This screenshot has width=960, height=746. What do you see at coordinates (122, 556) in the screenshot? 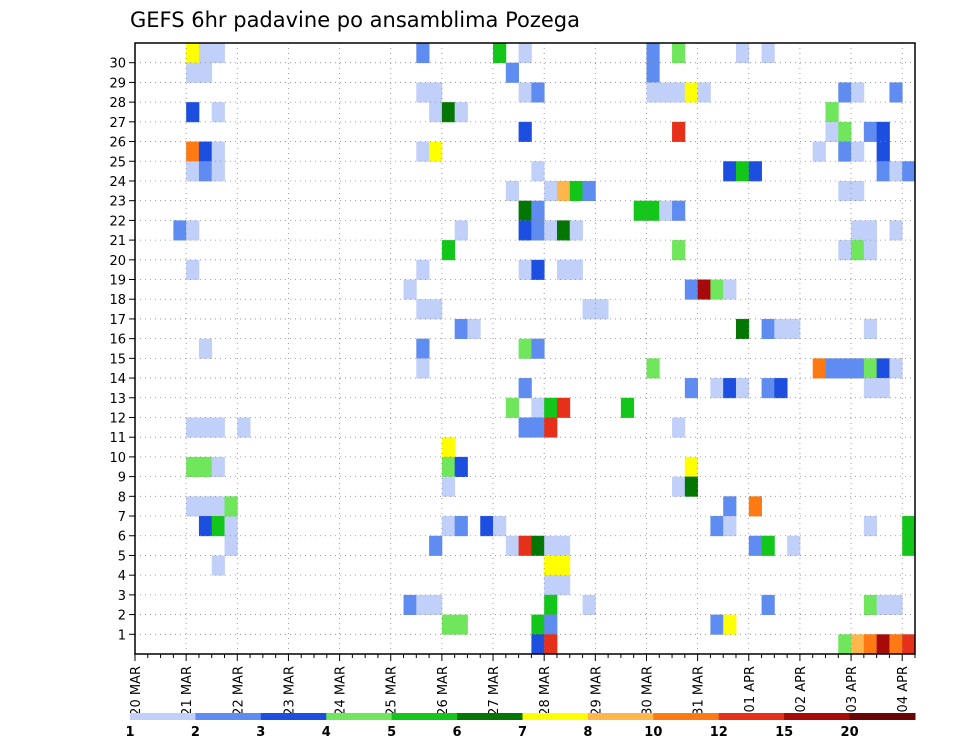
I see `y-tick-label: 5` at bounding box center [122, 556].